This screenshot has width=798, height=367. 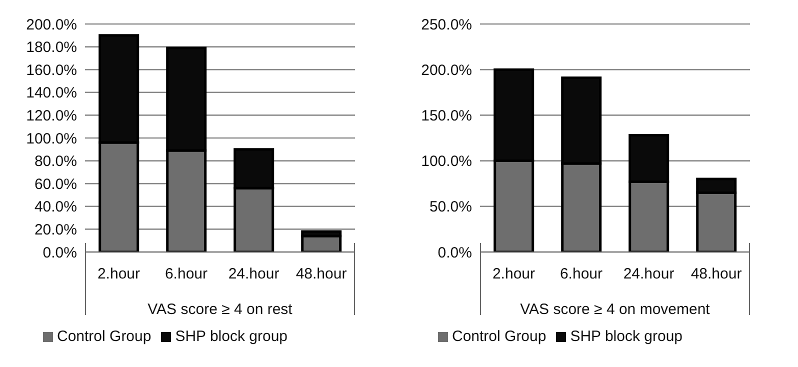 What do you see at coordinates (450, 207) in the screenshot?
I see `y-tick-label: 50.0%` at bounding box center [450, 207].